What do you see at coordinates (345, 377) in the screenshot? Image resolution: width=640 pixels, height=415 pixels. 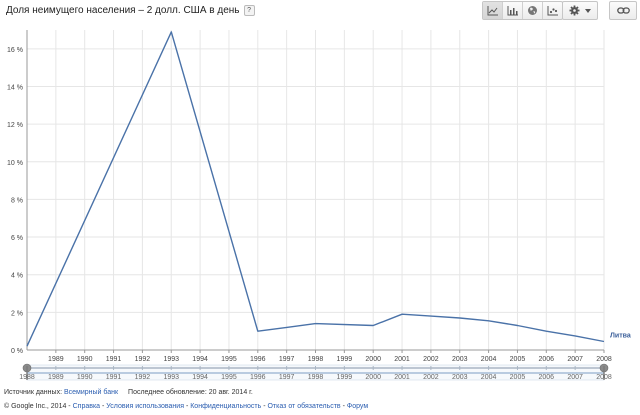 I see `timeline-label: 1999` at bounding box center [345, 377].